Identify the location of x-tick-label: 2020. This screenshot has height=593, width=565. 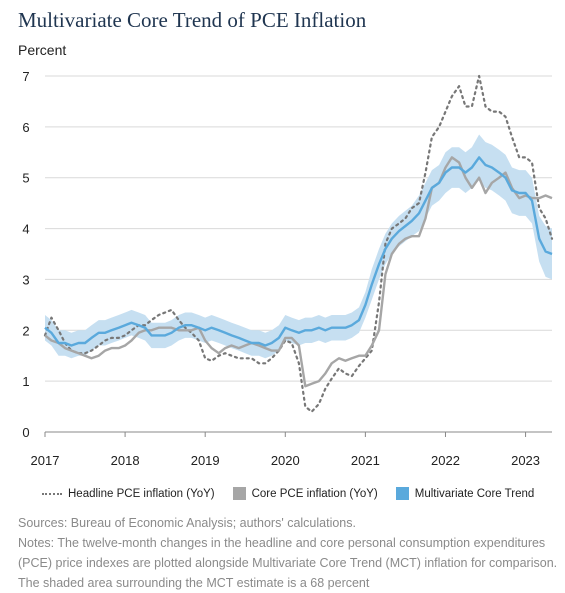
(285, 460).